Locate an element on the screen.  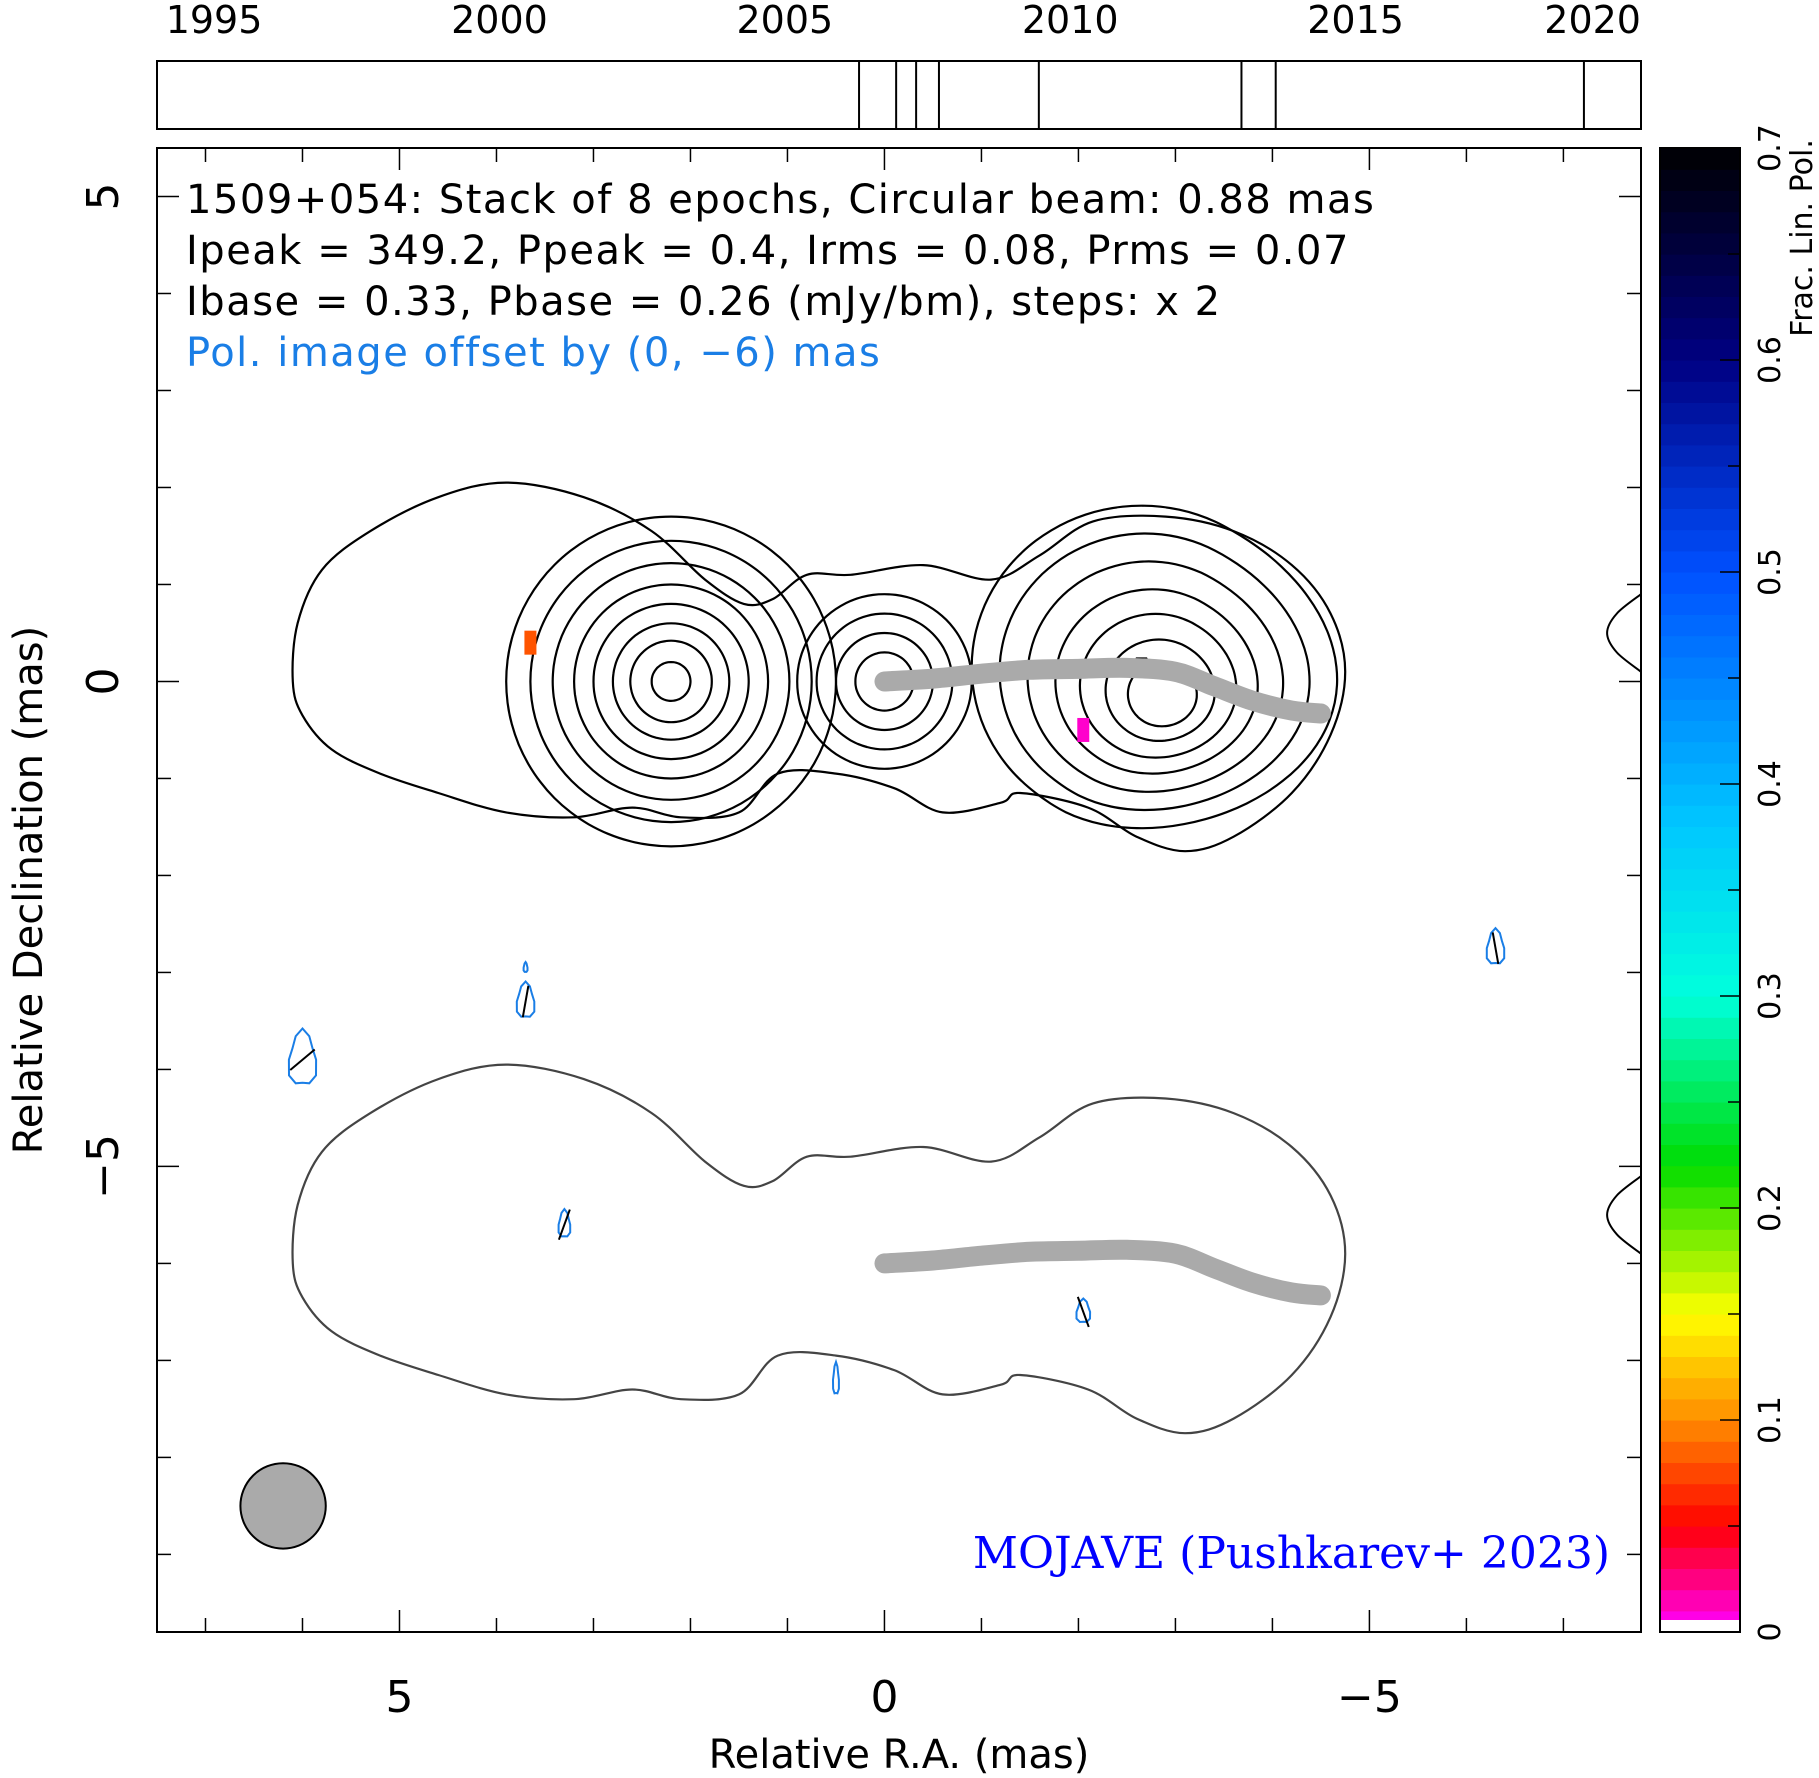
colorbar-tick-label: 0.7 is located at coordinates (1770, 148).